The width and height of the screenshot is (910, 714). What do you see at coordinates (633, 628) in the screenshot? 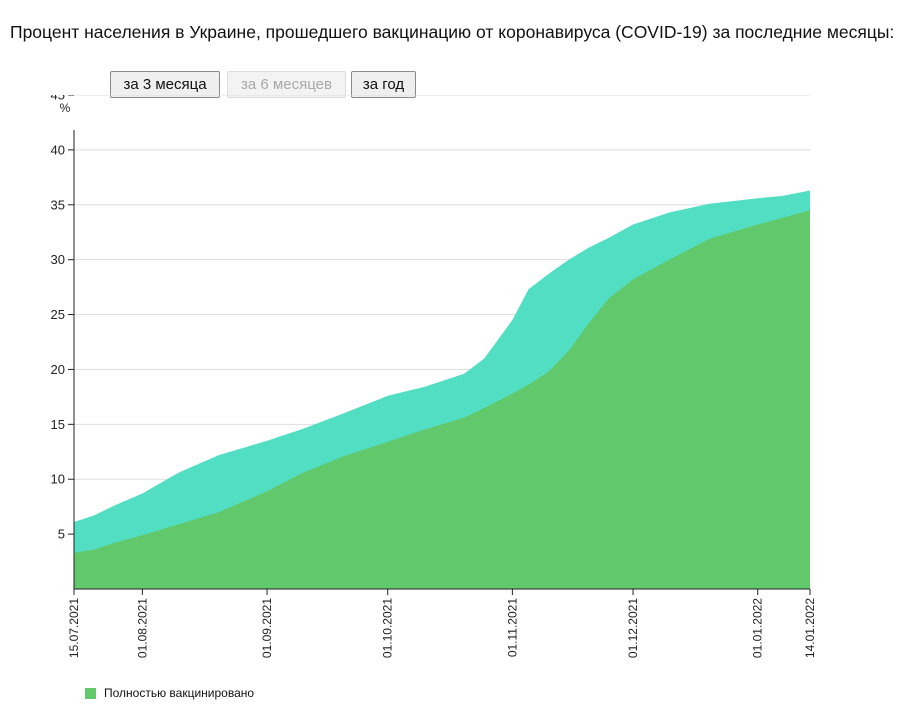
I see `x-tick-label: 01.12.2021` at bounding box center [633, 628].